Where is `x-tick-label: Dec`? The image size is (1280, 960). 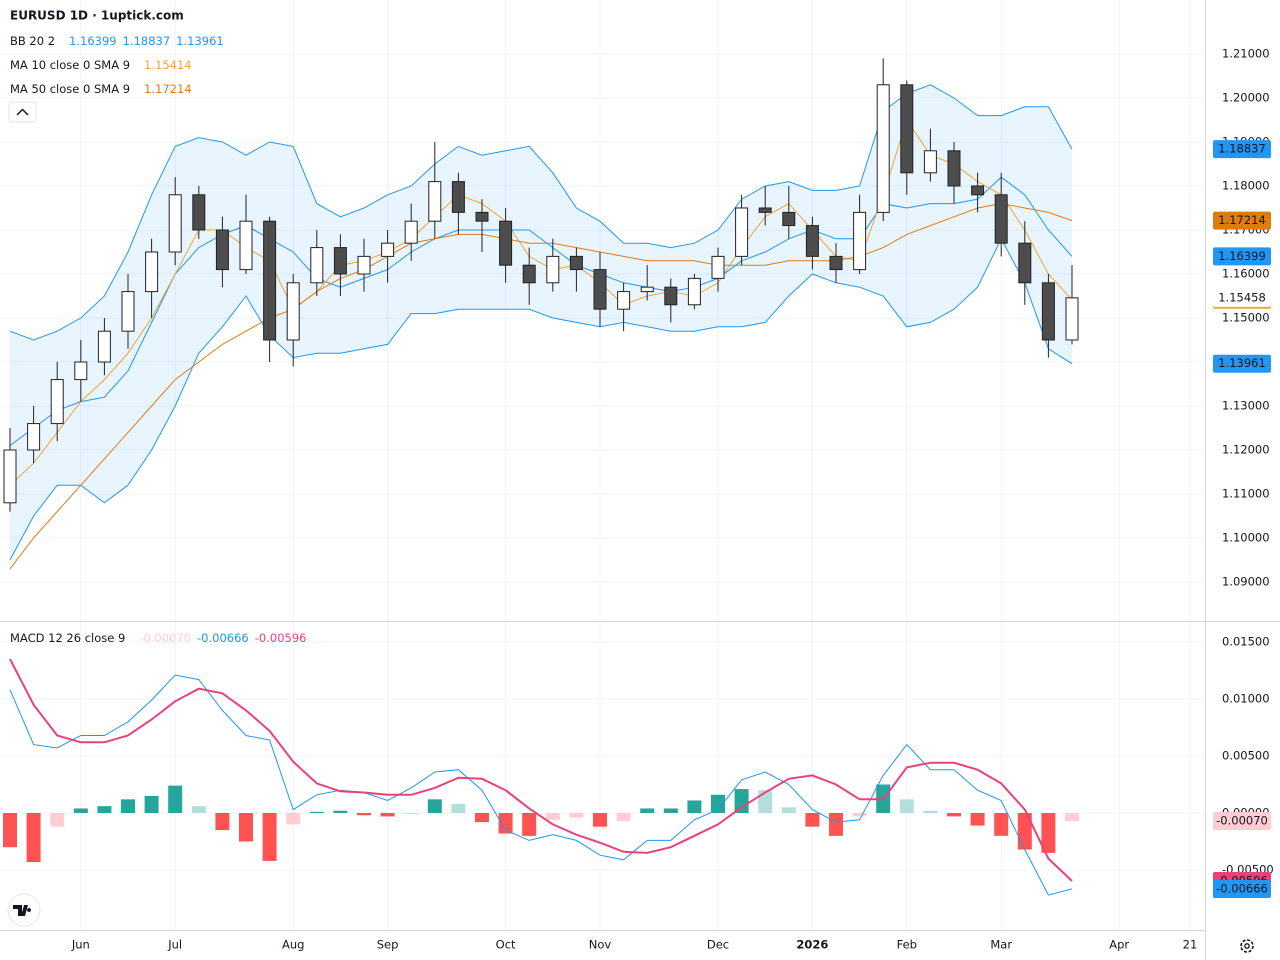 x-tick-label: Dec is located at coordinates (718, 945).